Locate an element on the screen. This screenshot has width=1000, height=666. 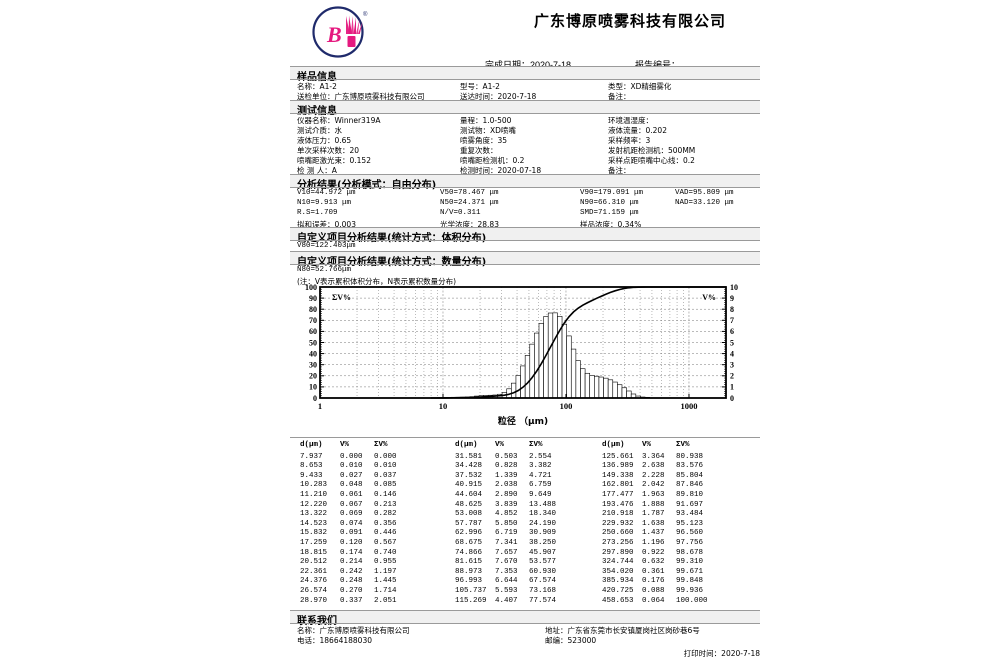
cell-volume-pct: 0.270 is located at coordinates (351, 590).